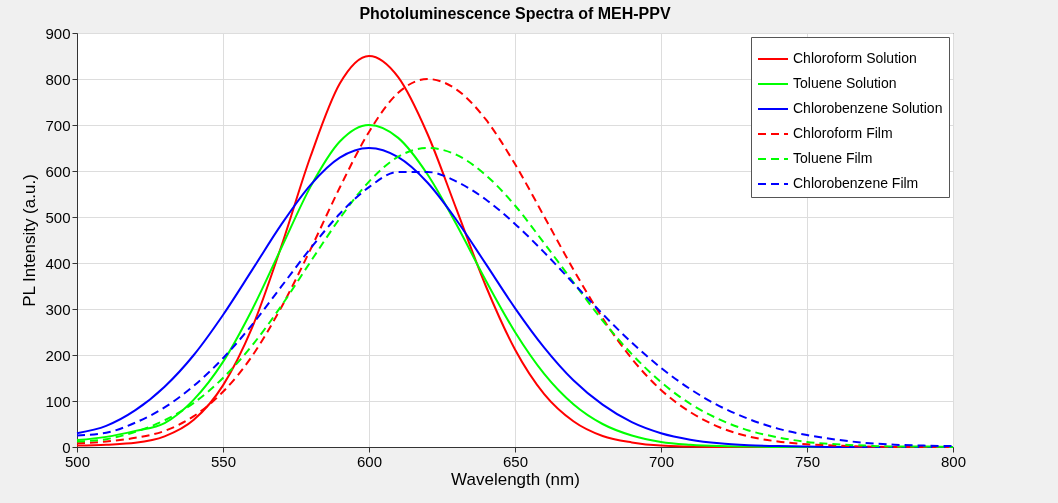  What do you see at coordinates (855, 58) in the screenshot?
I see `legend-label: Chloroform Solution` at bounding box center [855, 58].